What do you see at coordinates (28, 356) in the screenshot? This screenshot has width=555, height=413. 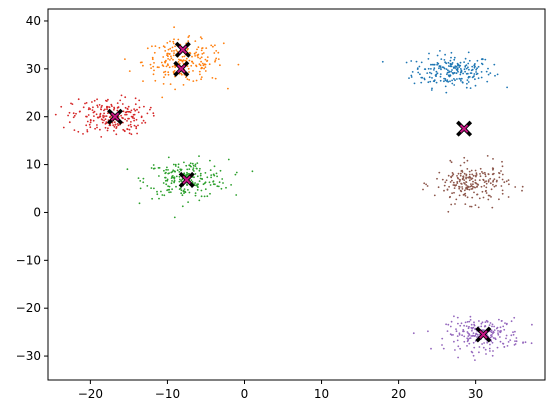 I see `y-tick-label: −30` at bounding box center [28, 356].